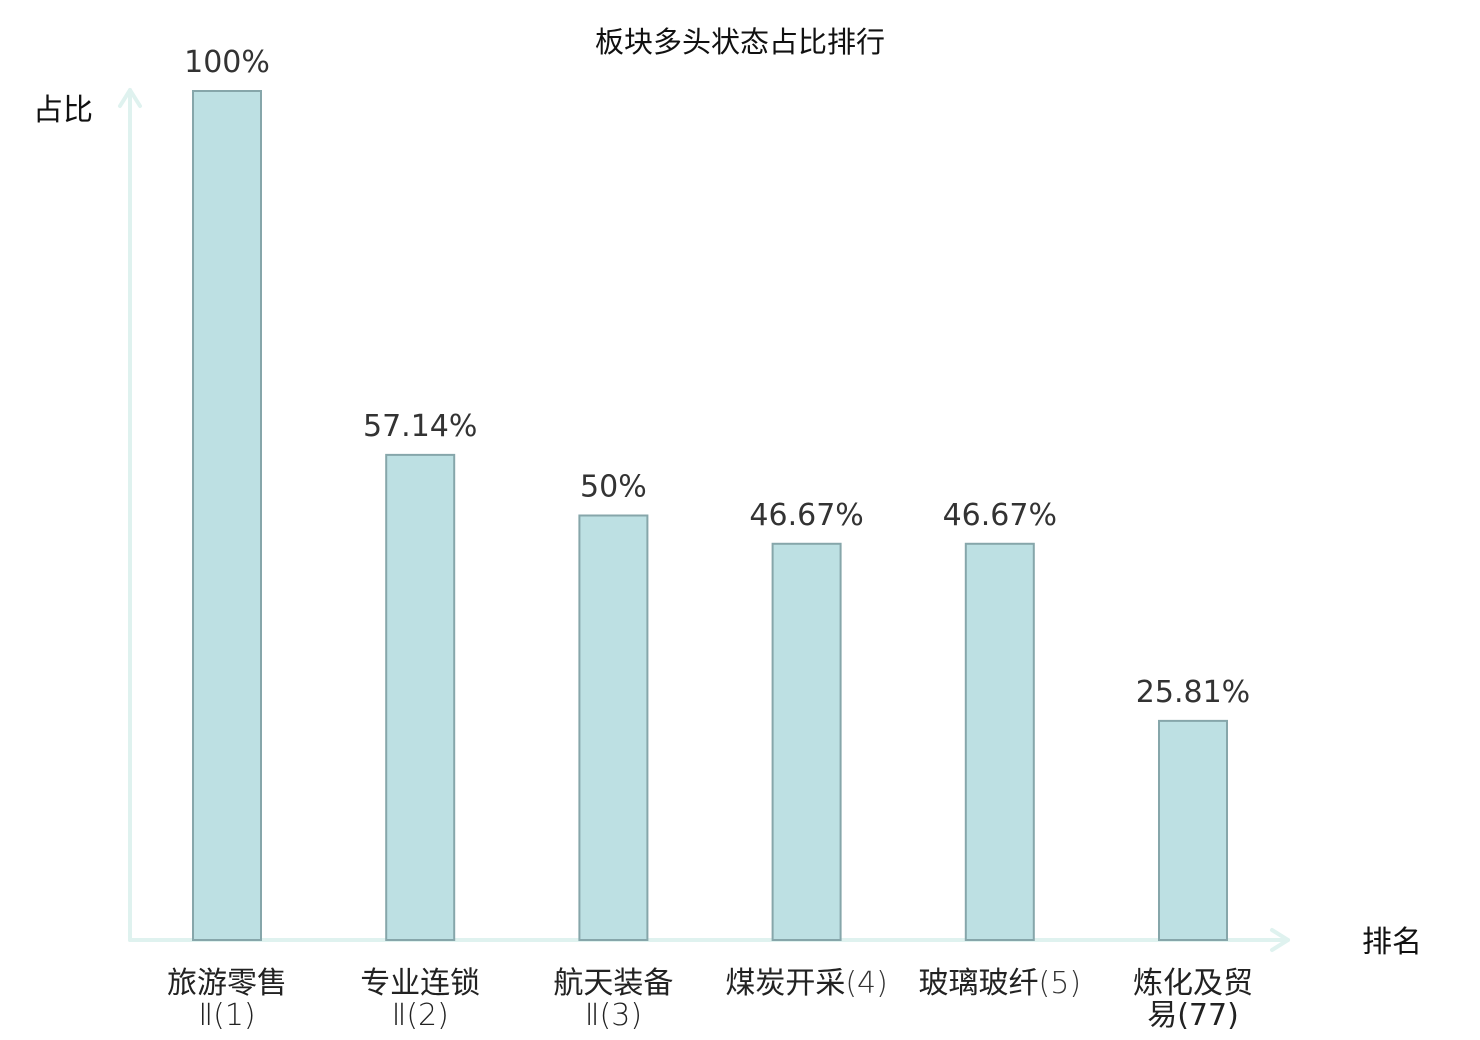 This screenshot has height=1040, width=1480. I want to click on data-label: 50%, so click(613, 487).